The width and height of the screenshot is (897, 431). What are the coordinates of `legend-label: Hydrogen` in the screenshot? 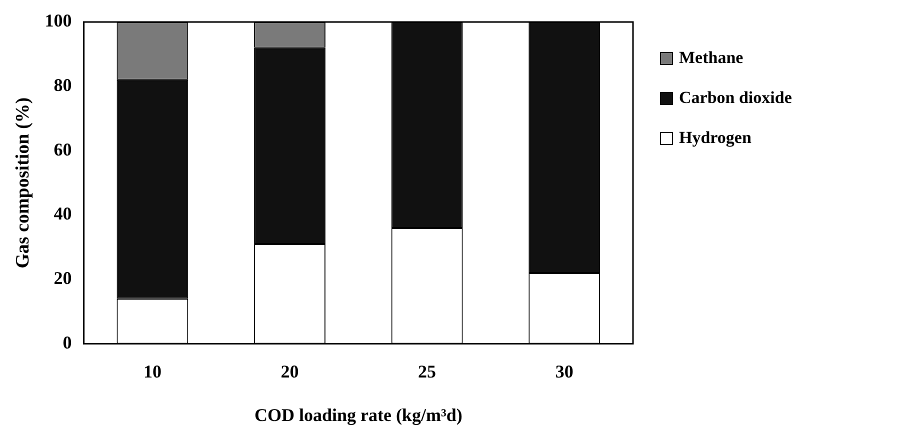 It's located at (715, 138).